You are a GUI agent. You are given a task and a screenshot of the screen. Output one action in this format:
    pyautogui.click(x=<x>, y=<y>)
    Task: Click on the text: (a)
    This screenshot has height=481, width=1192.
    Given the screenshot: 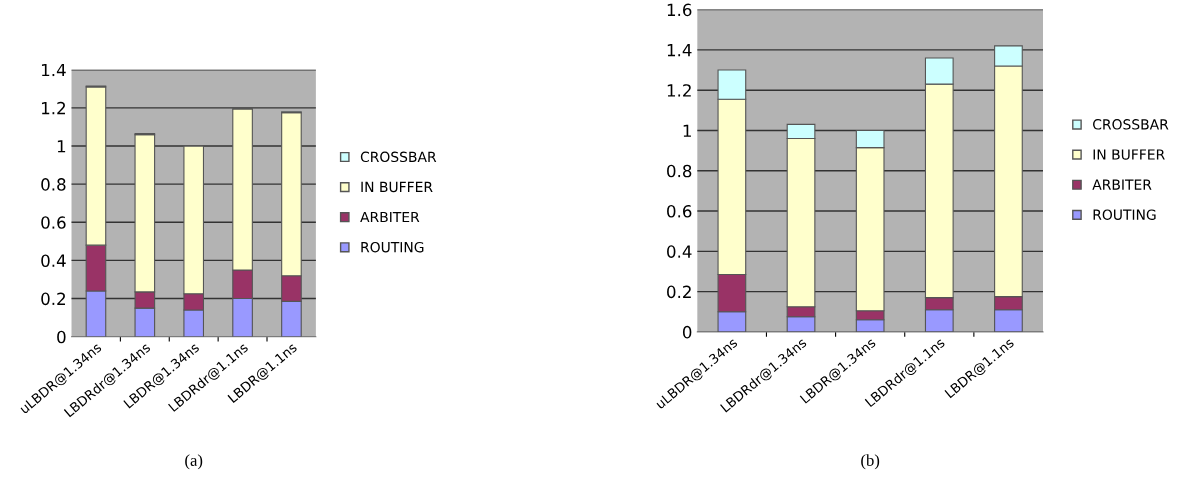 What is the action you would take?
    pyautogui.click(x=194, y=462)
    